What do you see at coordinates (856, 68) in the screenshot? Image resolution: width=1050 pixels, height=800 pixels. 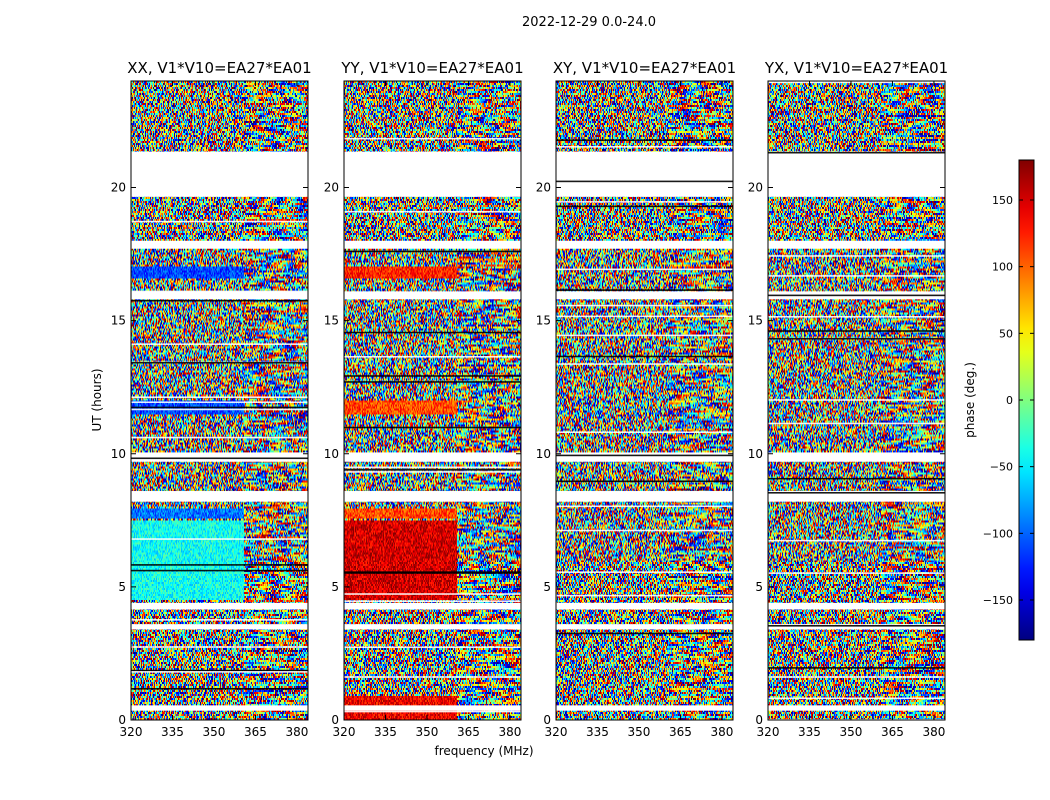 I see `panel-title: YX, V1*V10=EA27*EA01` at bounding box center [856, 68].